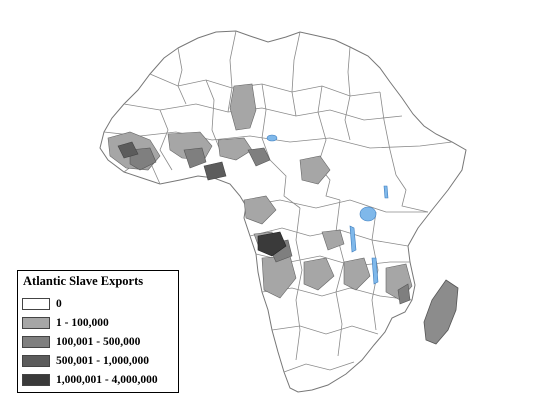 This screenshot has width=541, height=406. Describe the element at coordinates (83, 281) in the screenshot. I see `legend-title: Atlantic Slave Exports` at that location.